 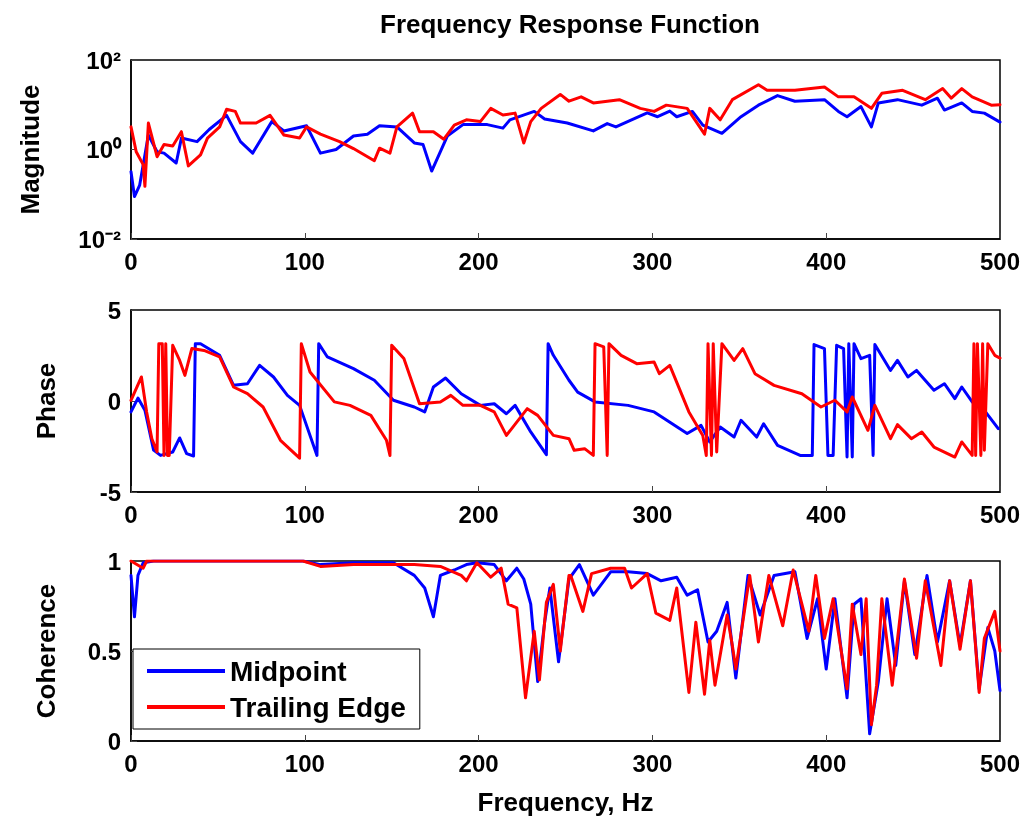 I want to click on y-axis-title: Coherence, so click(x=46, y=651).